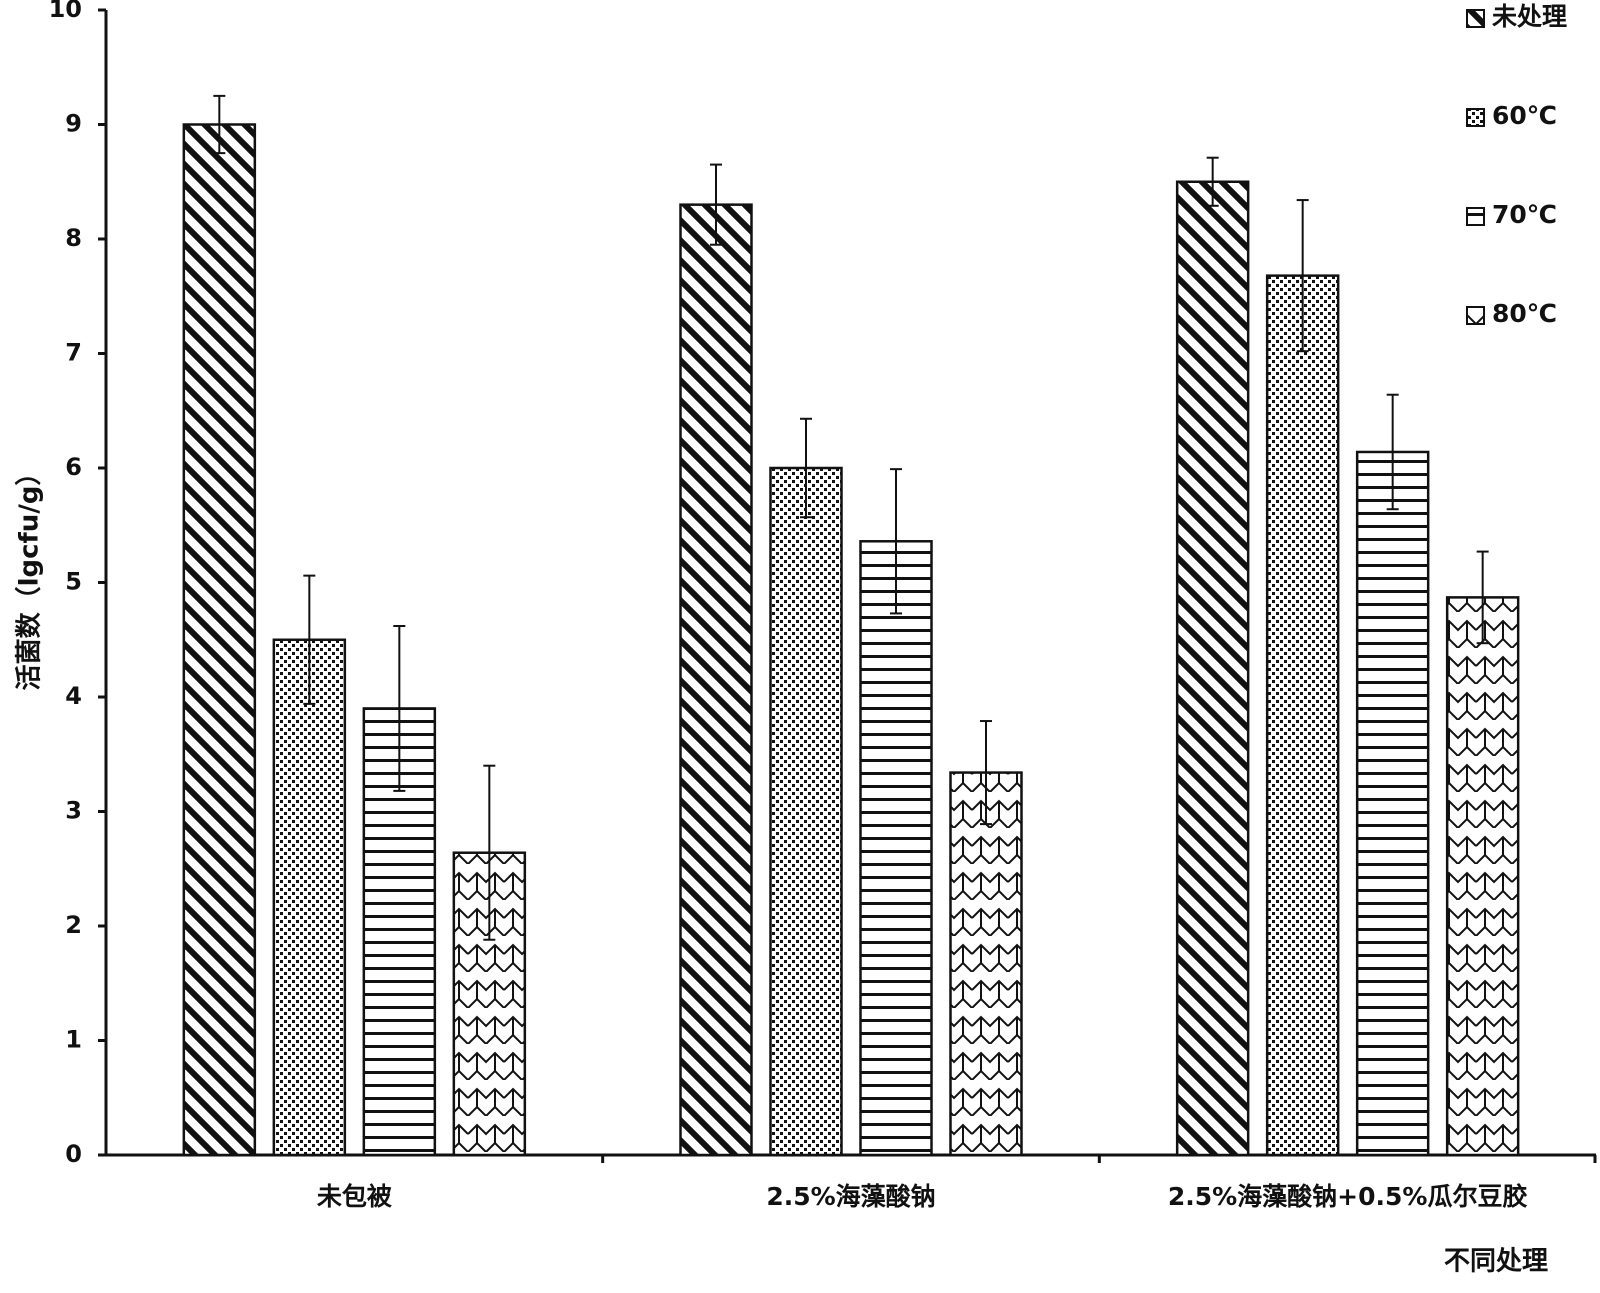 Image resolution: width=1600 pixels, height=1293 pixels. What do you see at coordinates (73, 582) in the screenshot?
I see `y-tick-label: 5` at bounding box center [73, 582].